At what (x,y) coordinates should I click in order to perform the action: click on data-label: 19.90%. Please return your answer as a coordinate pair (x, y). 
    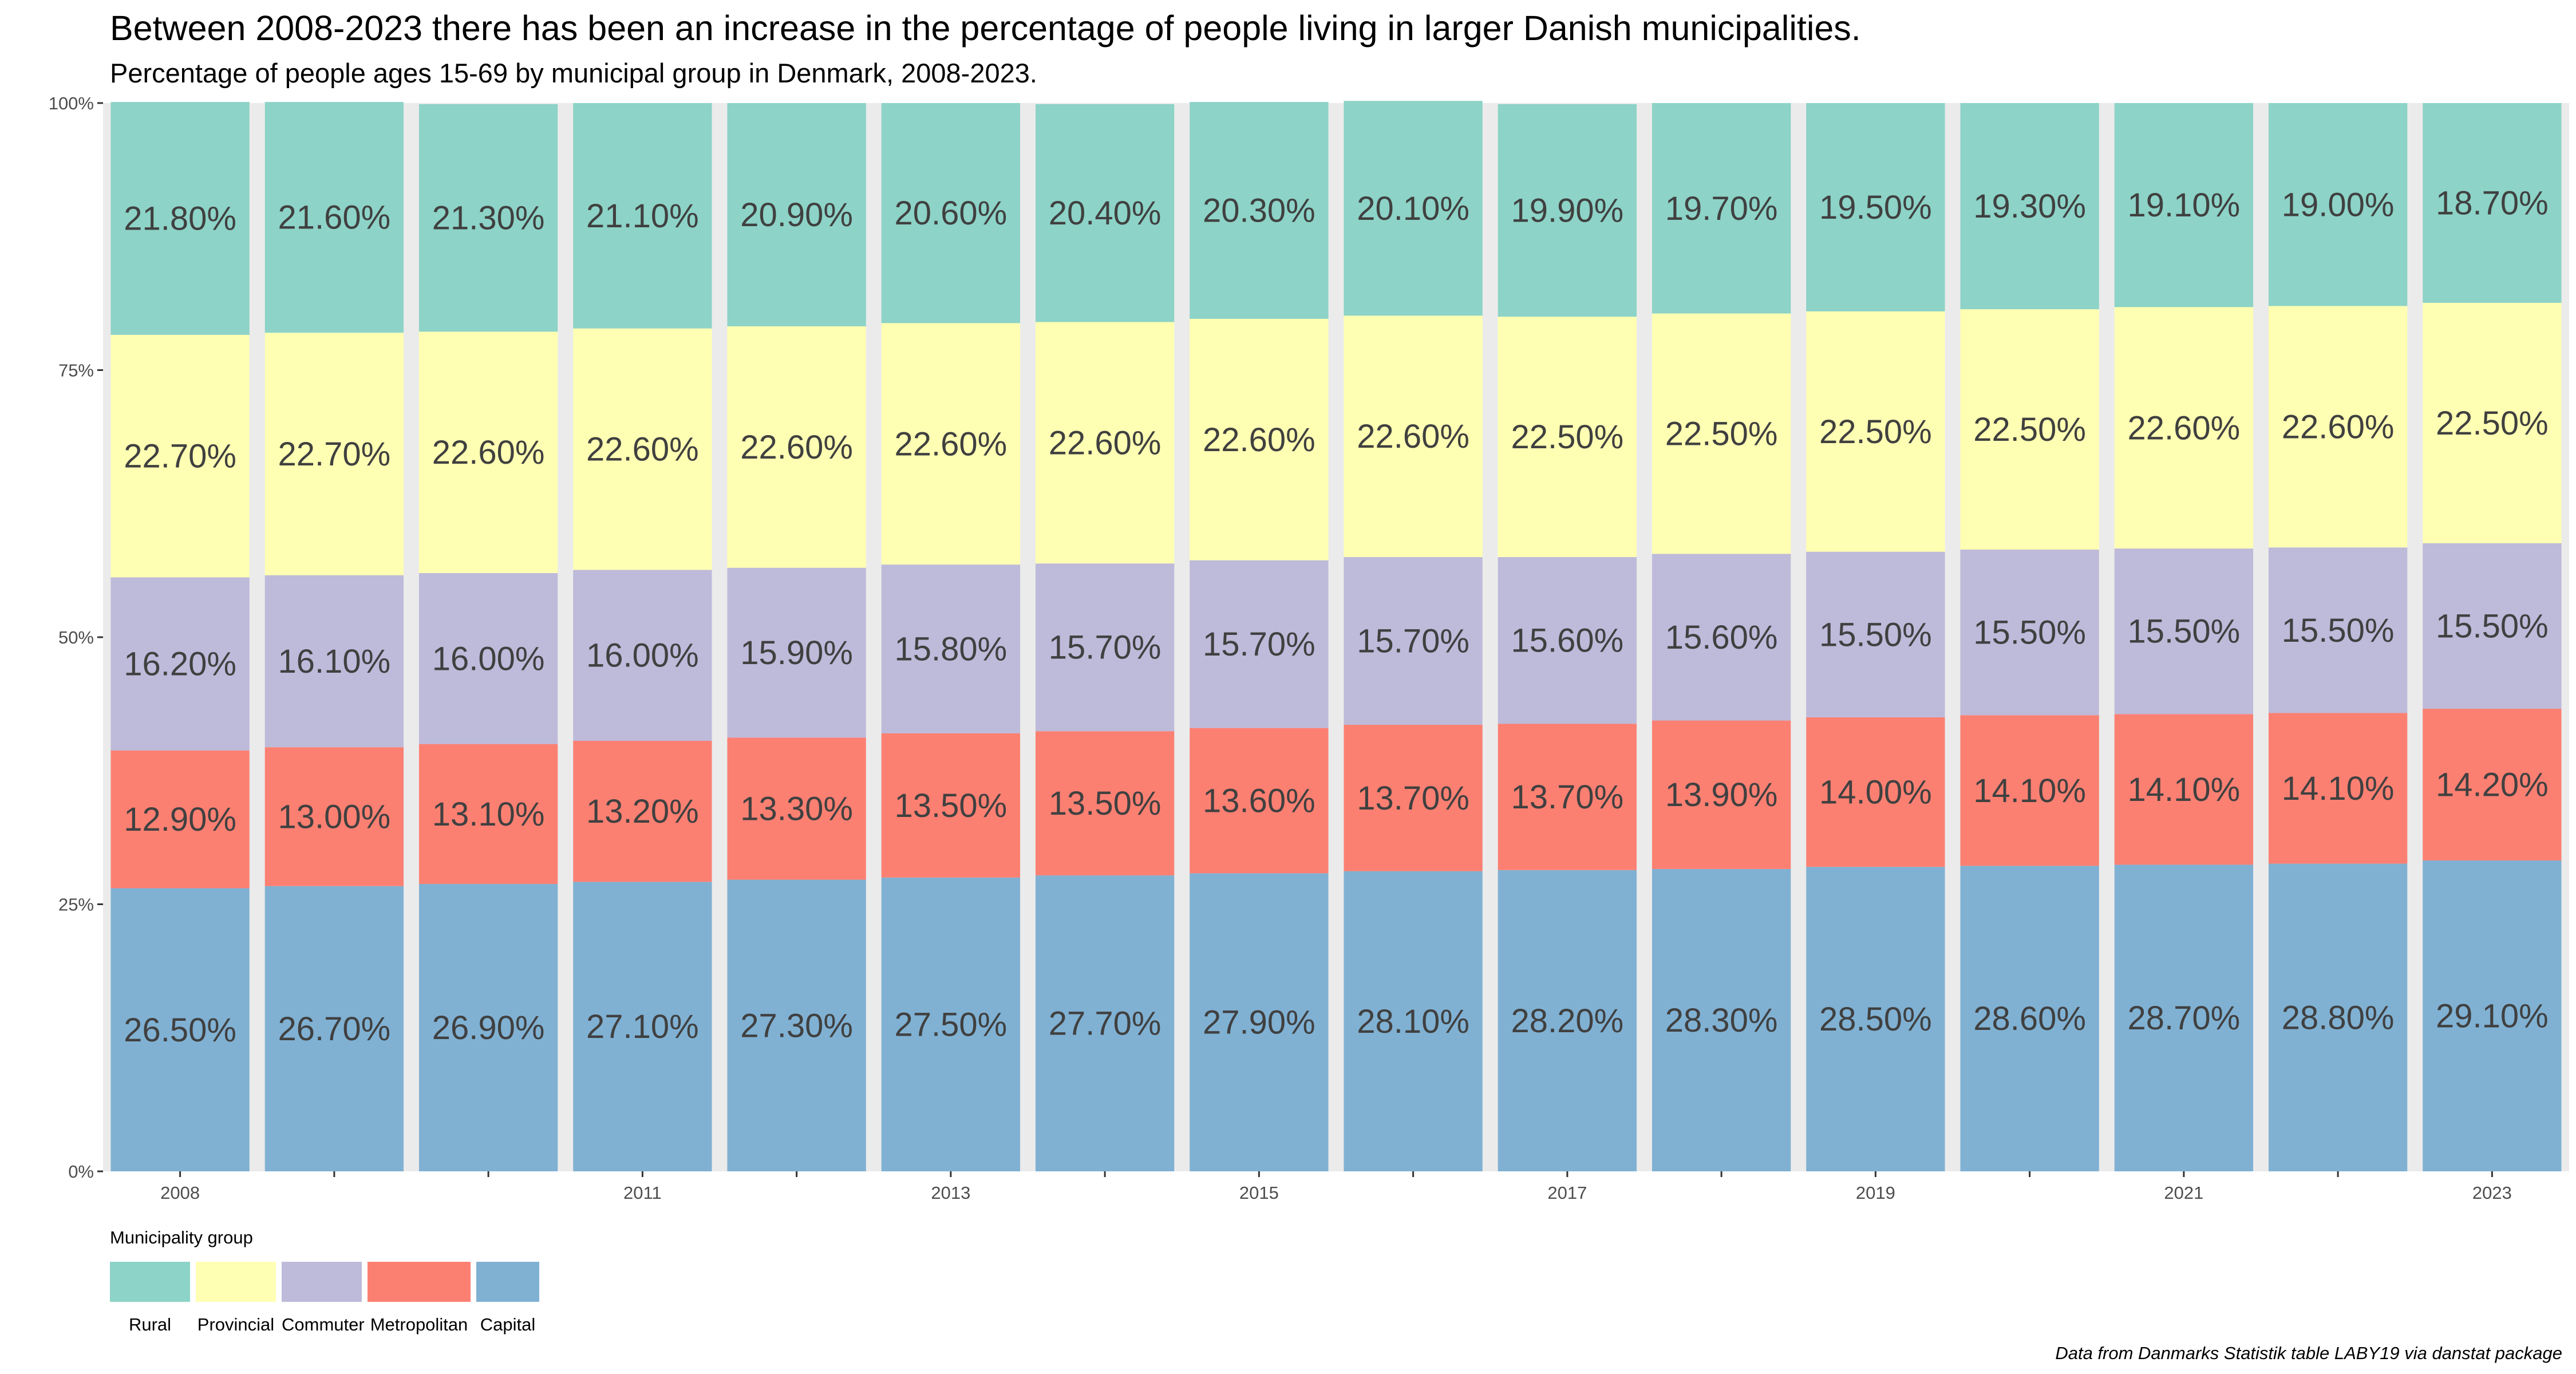
    Looking at the image, I should click on (1567, 211).